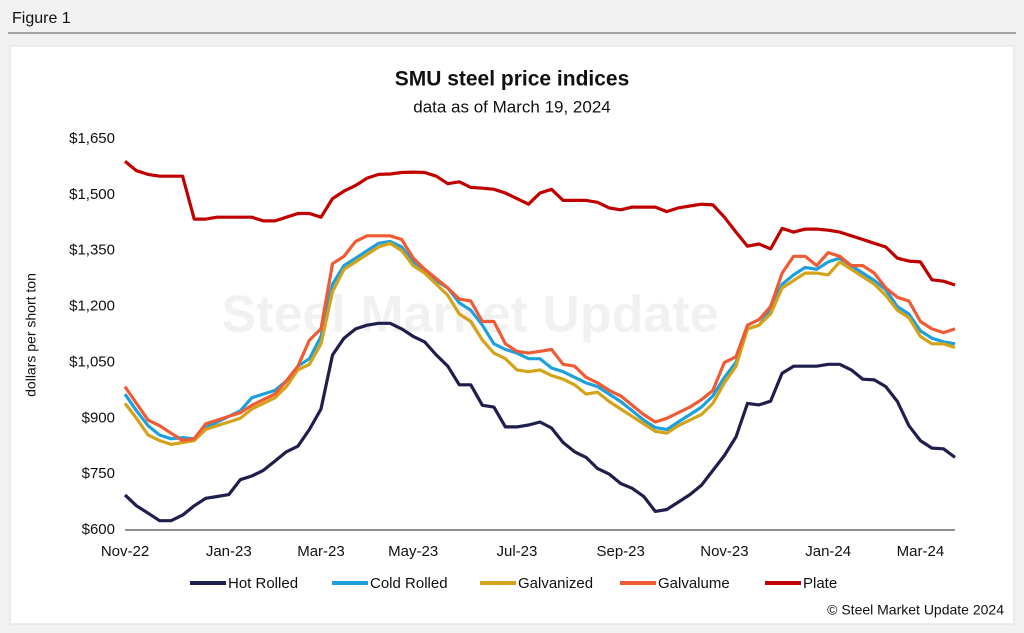 Image resolution: width=1024 pixels, height=633 pixels. What do you see at coordinates (820, 583) in the screenshot?
I see `legend-label: Plate` at bounding box center [820, 583].